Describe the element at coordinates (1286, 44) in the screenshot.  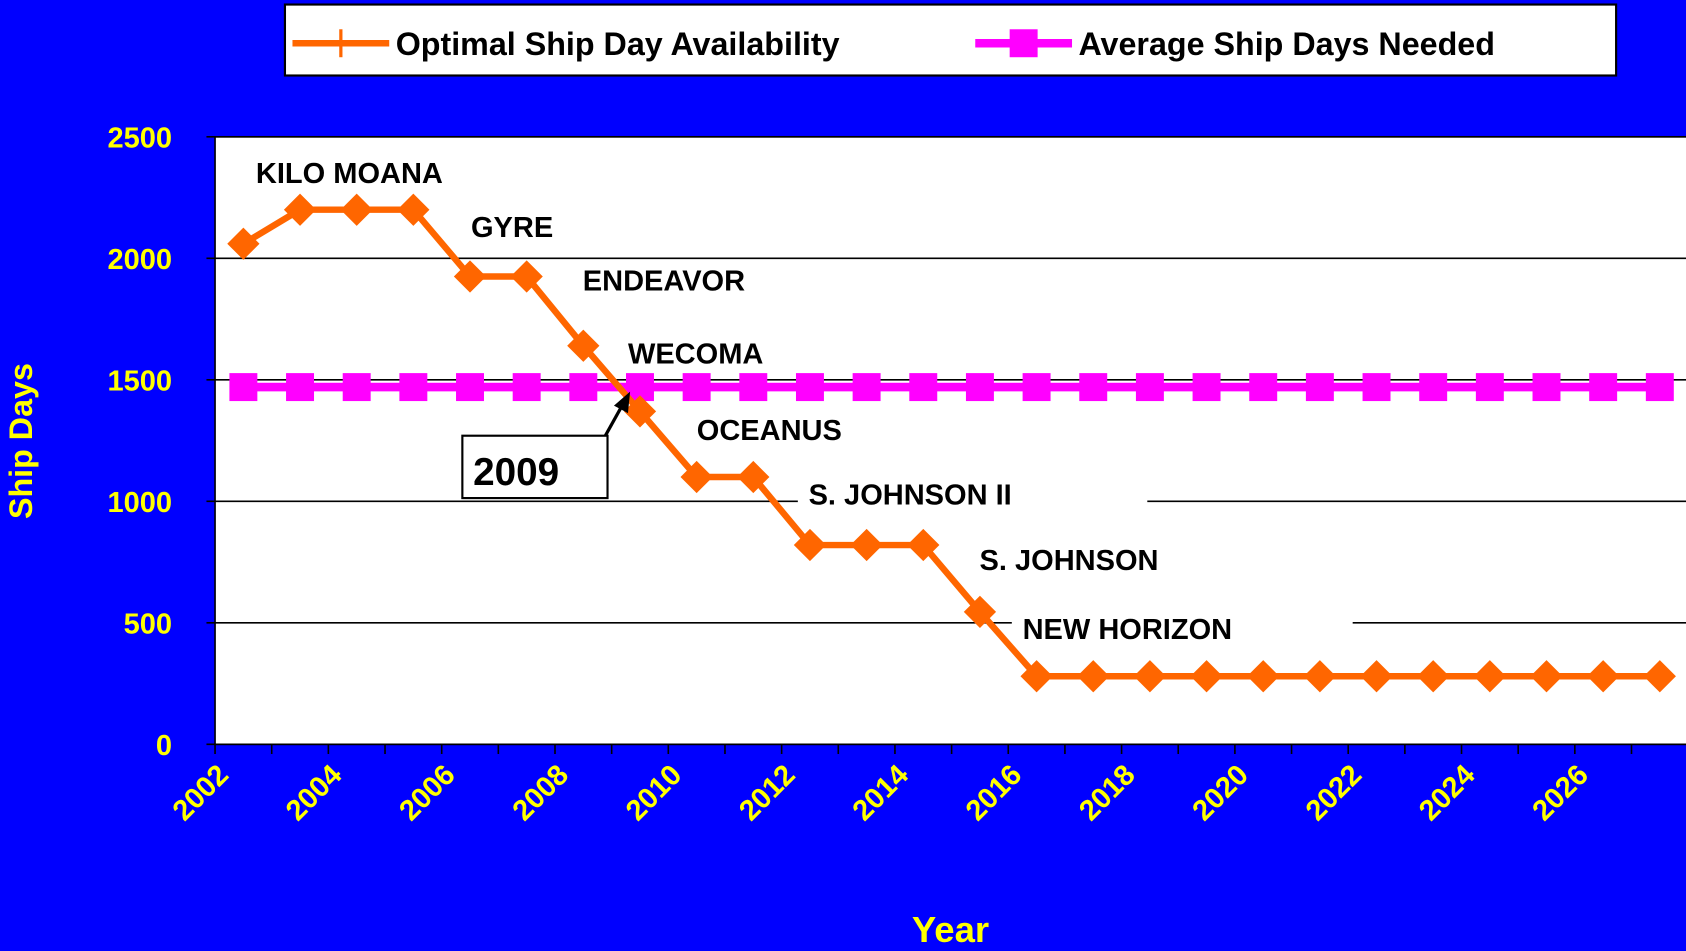
I see `legend-label: Average Ship Days Needed` at that location.